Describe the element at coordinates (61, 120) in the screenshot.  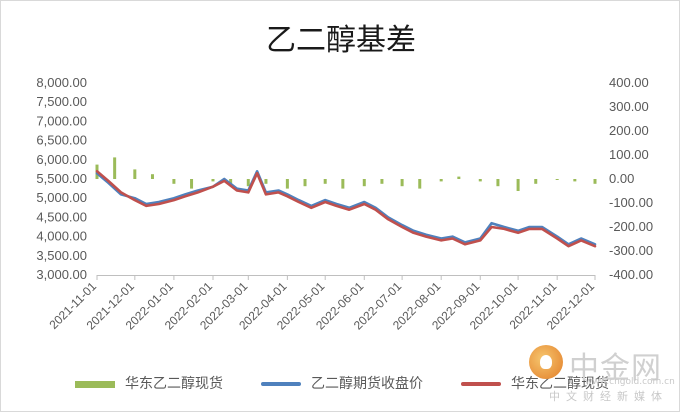
I see `y-left-tick-label: 7,000.00` at that location.